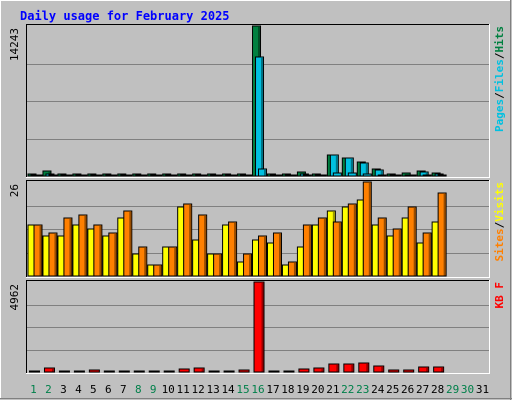 The width and height of the screenshot is (512, 400). I want to click on bar-sites-day-10-shadow, so click(175, 262).